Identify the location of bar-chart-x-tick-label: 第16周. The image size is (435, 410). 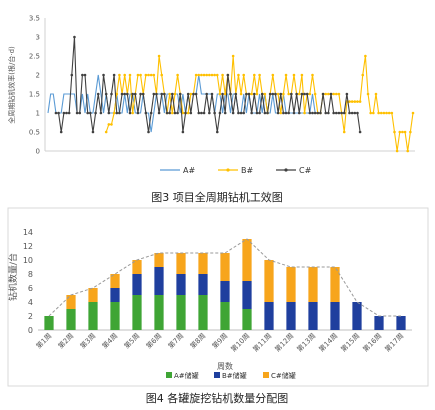
(372, 342).